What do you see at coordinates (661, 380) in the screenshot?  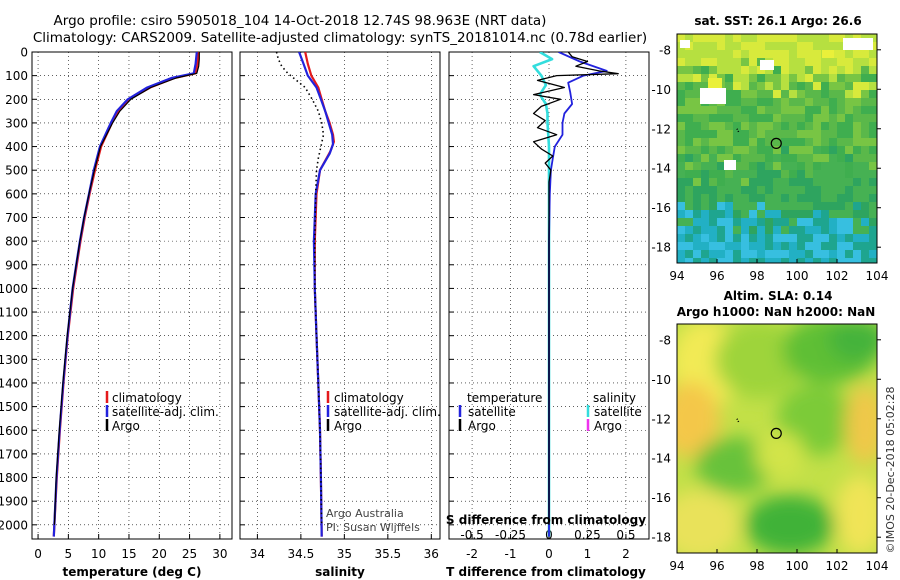 I see `map-y-tick-label: -10` at bounding box center [661, 380].